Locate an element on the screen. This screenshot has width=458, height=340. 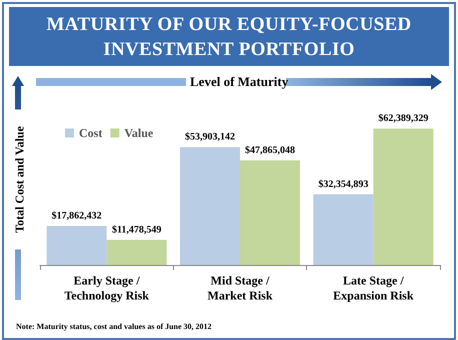
data-label: $62,389,329 is located at coordinates (403, 118).